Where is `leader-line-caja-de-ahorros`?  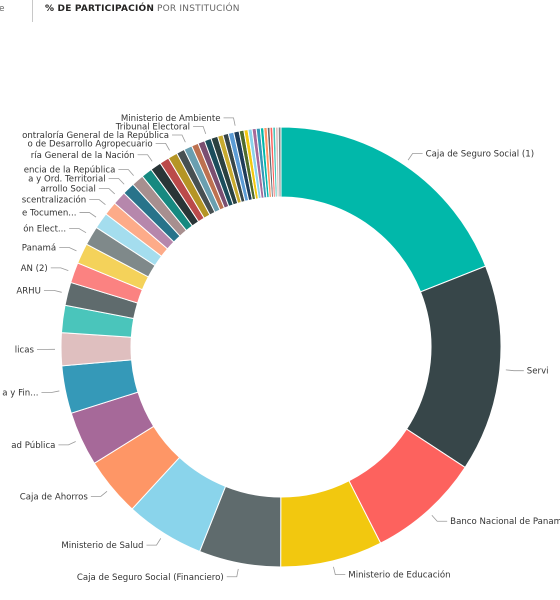 leader-line-caja-de-ahorros is located at coordinates (99, 493).